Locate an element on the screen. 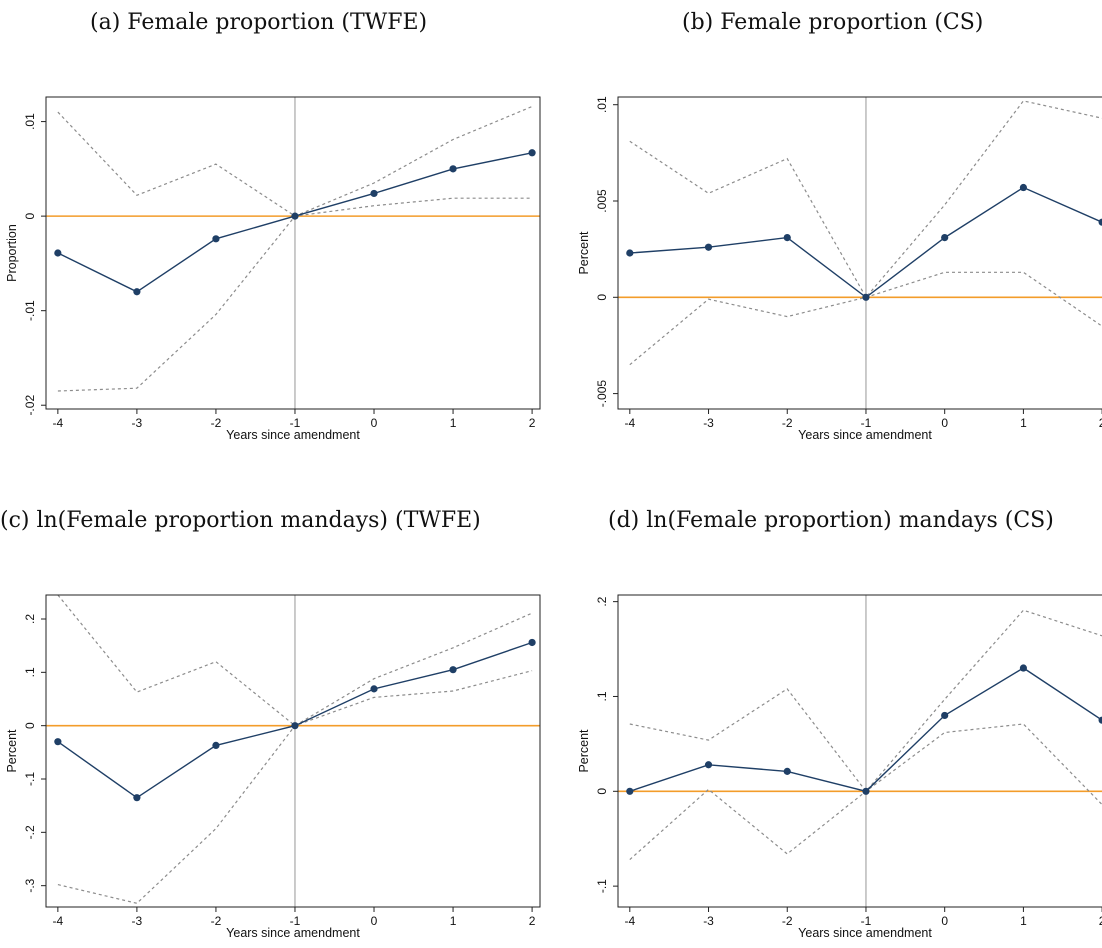 The height and width of the screenshot is (948, 1102). panel-b-title: (b) Female proportion (CS) is located at coordinates (833, 22).